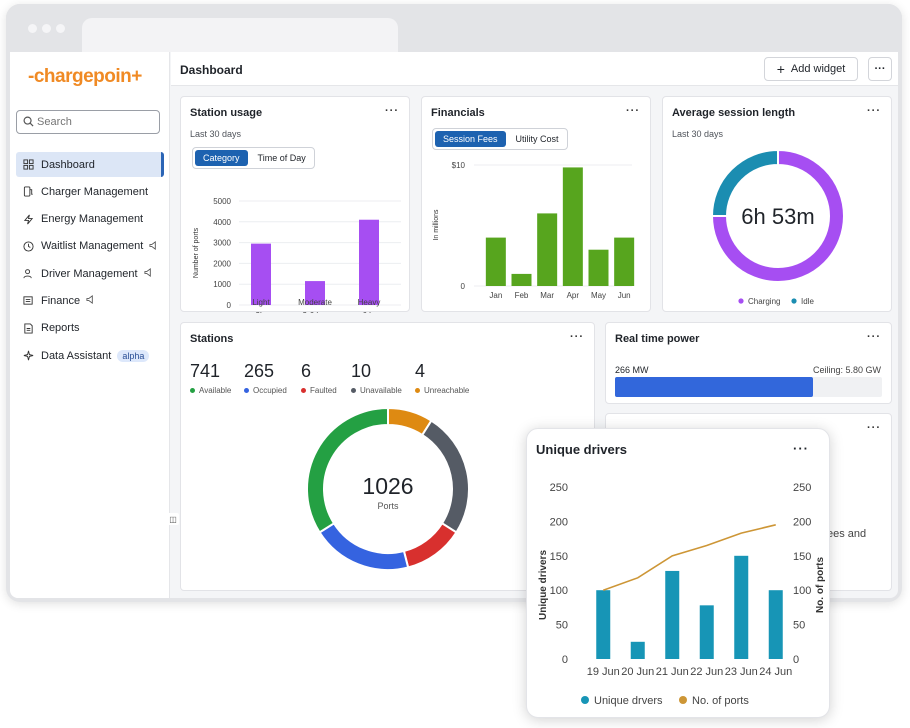  What do you see at coordinates (442, 390) in the screenshot?
I see `stat-label: Unreachable` at bounding box center [442, 390].